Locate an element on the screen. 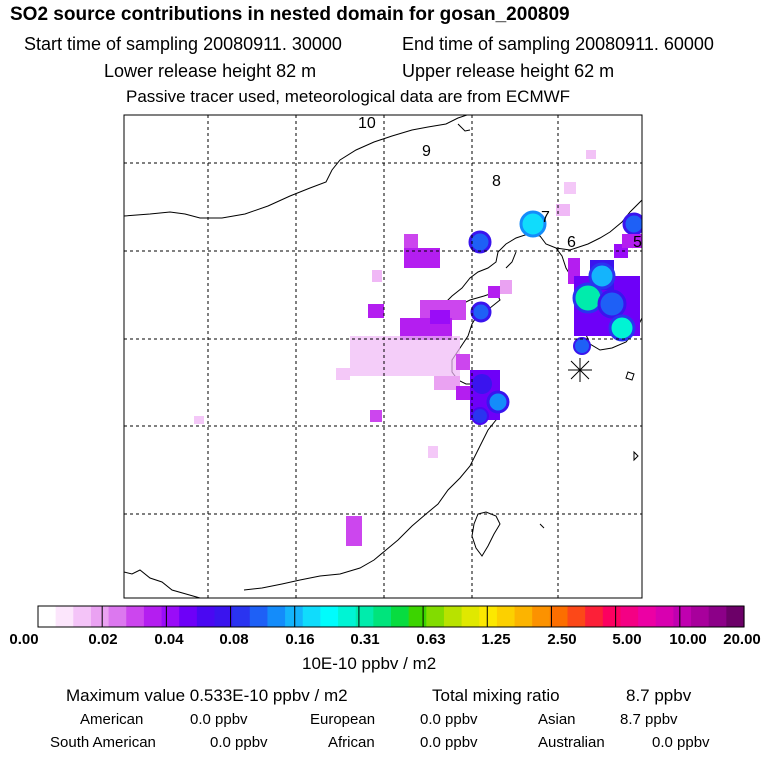 This screenshot has height=768, width=768. start-time: Start time of sampling 20080911. 30000 is located at coordinates (183, 44).